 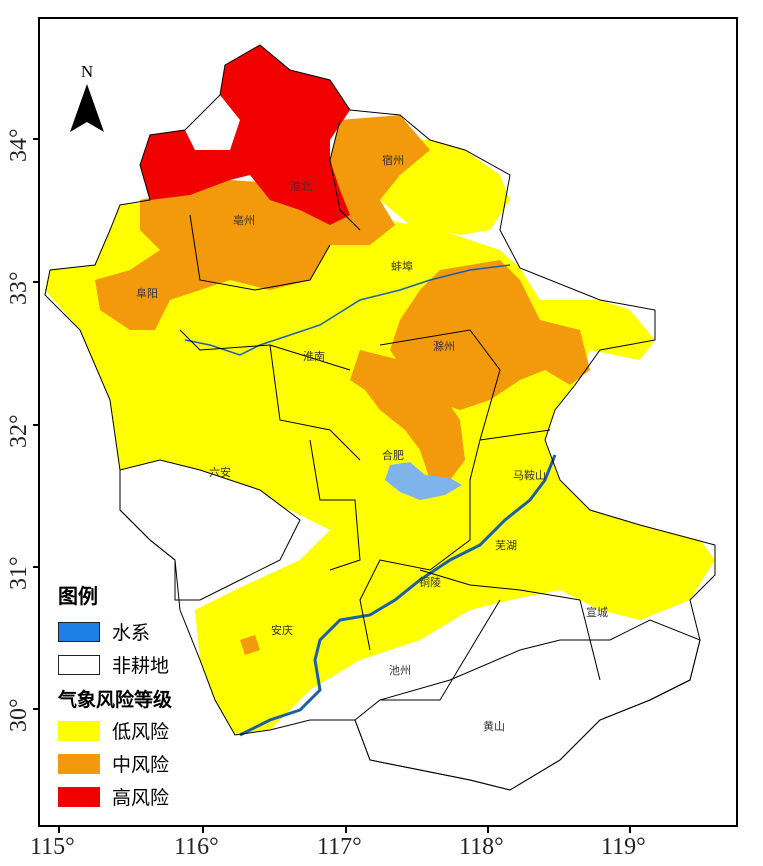 What do you see at coordinates (19, 145) in the screenshot?
I see `y-tick-label: 34°` at bounding box center [19, 145].